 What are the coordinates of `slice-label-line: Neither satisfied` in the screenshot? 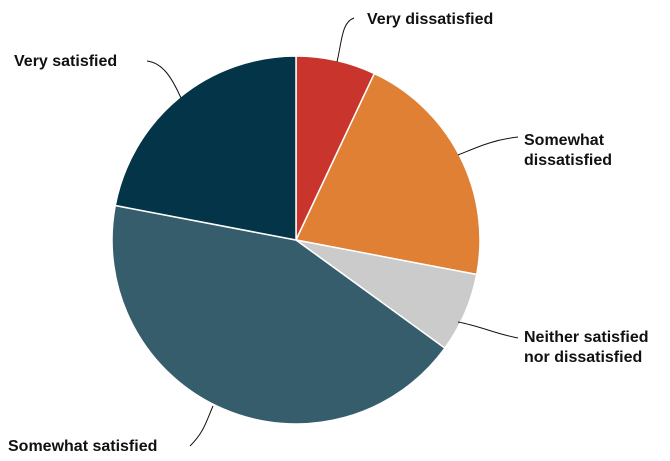 It's located at (586, 337).